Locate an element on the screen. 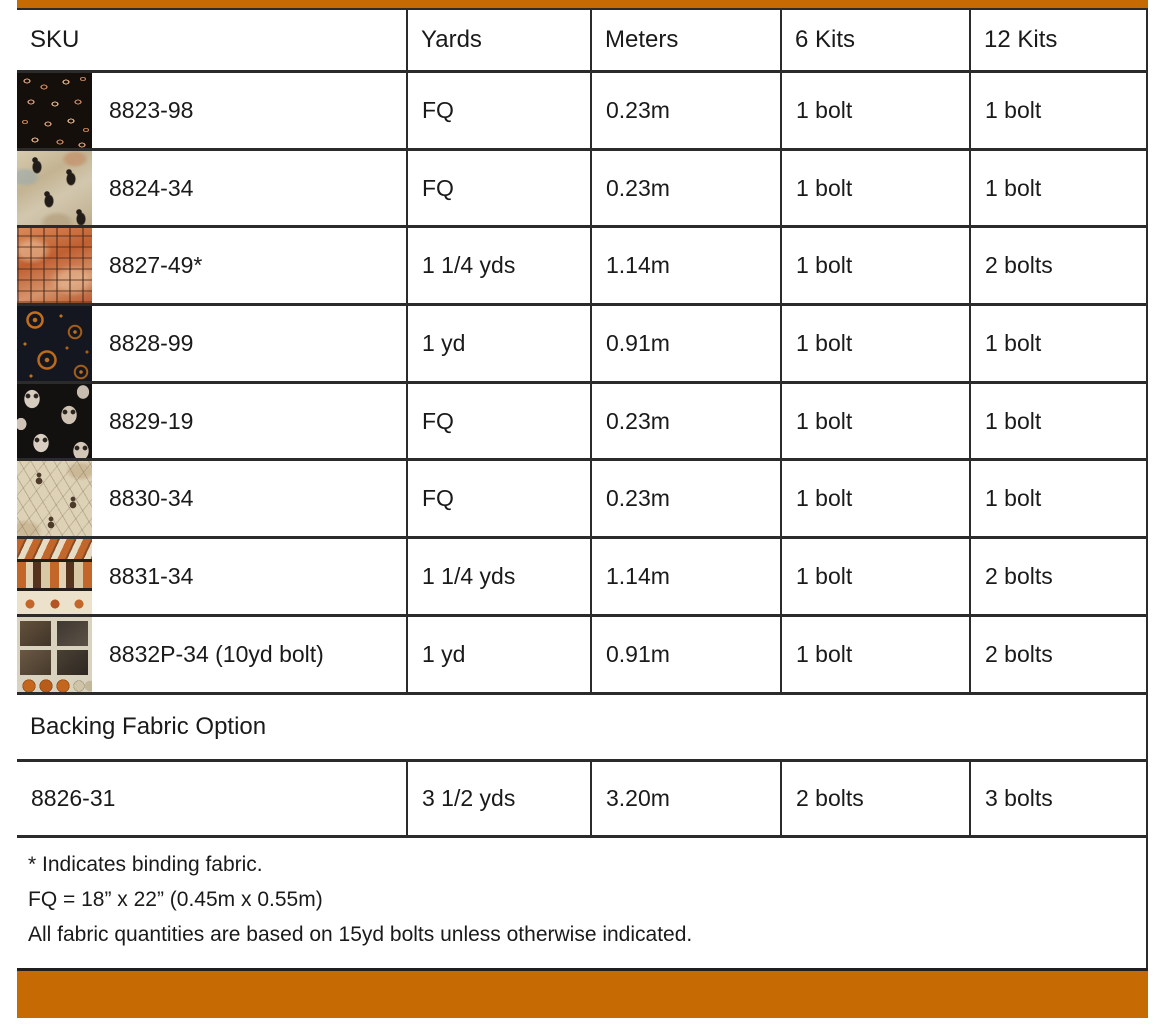 The width and height of the screenshot is (1158, 1036). table-row: 8831-34 1 1/4 yds 1.14m 1 bolt 2 bolts is located at coordinates (581, 578).